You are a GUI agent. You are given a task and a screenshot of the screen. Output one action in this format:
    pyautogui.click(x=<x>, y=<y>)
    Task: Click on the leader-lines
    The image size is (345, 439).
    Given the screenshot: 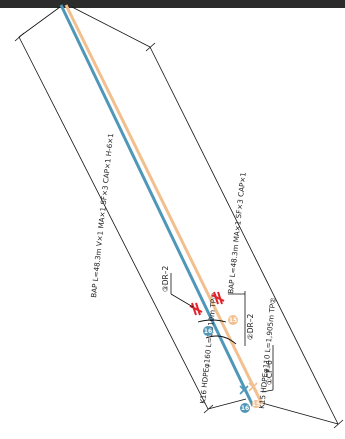 What is the action you would take?
    pyautogui.click(x=222, y=333)
    